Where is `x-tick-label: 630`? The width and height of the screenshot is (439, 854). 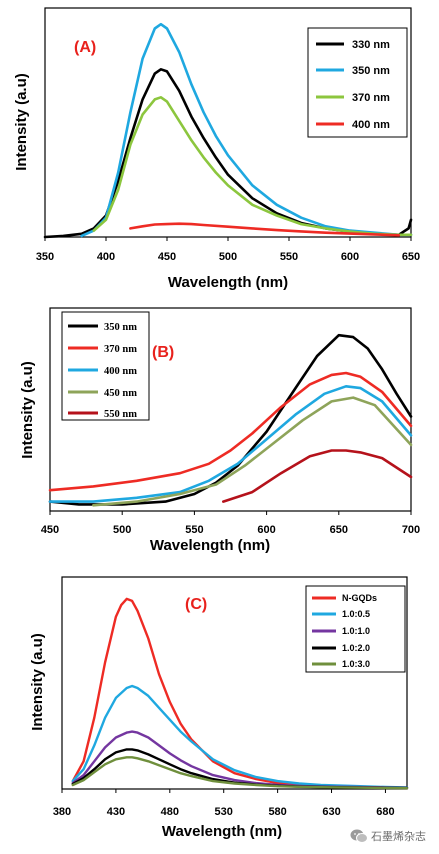
x-tick-label: 630 is located at coordinates (331, 812).